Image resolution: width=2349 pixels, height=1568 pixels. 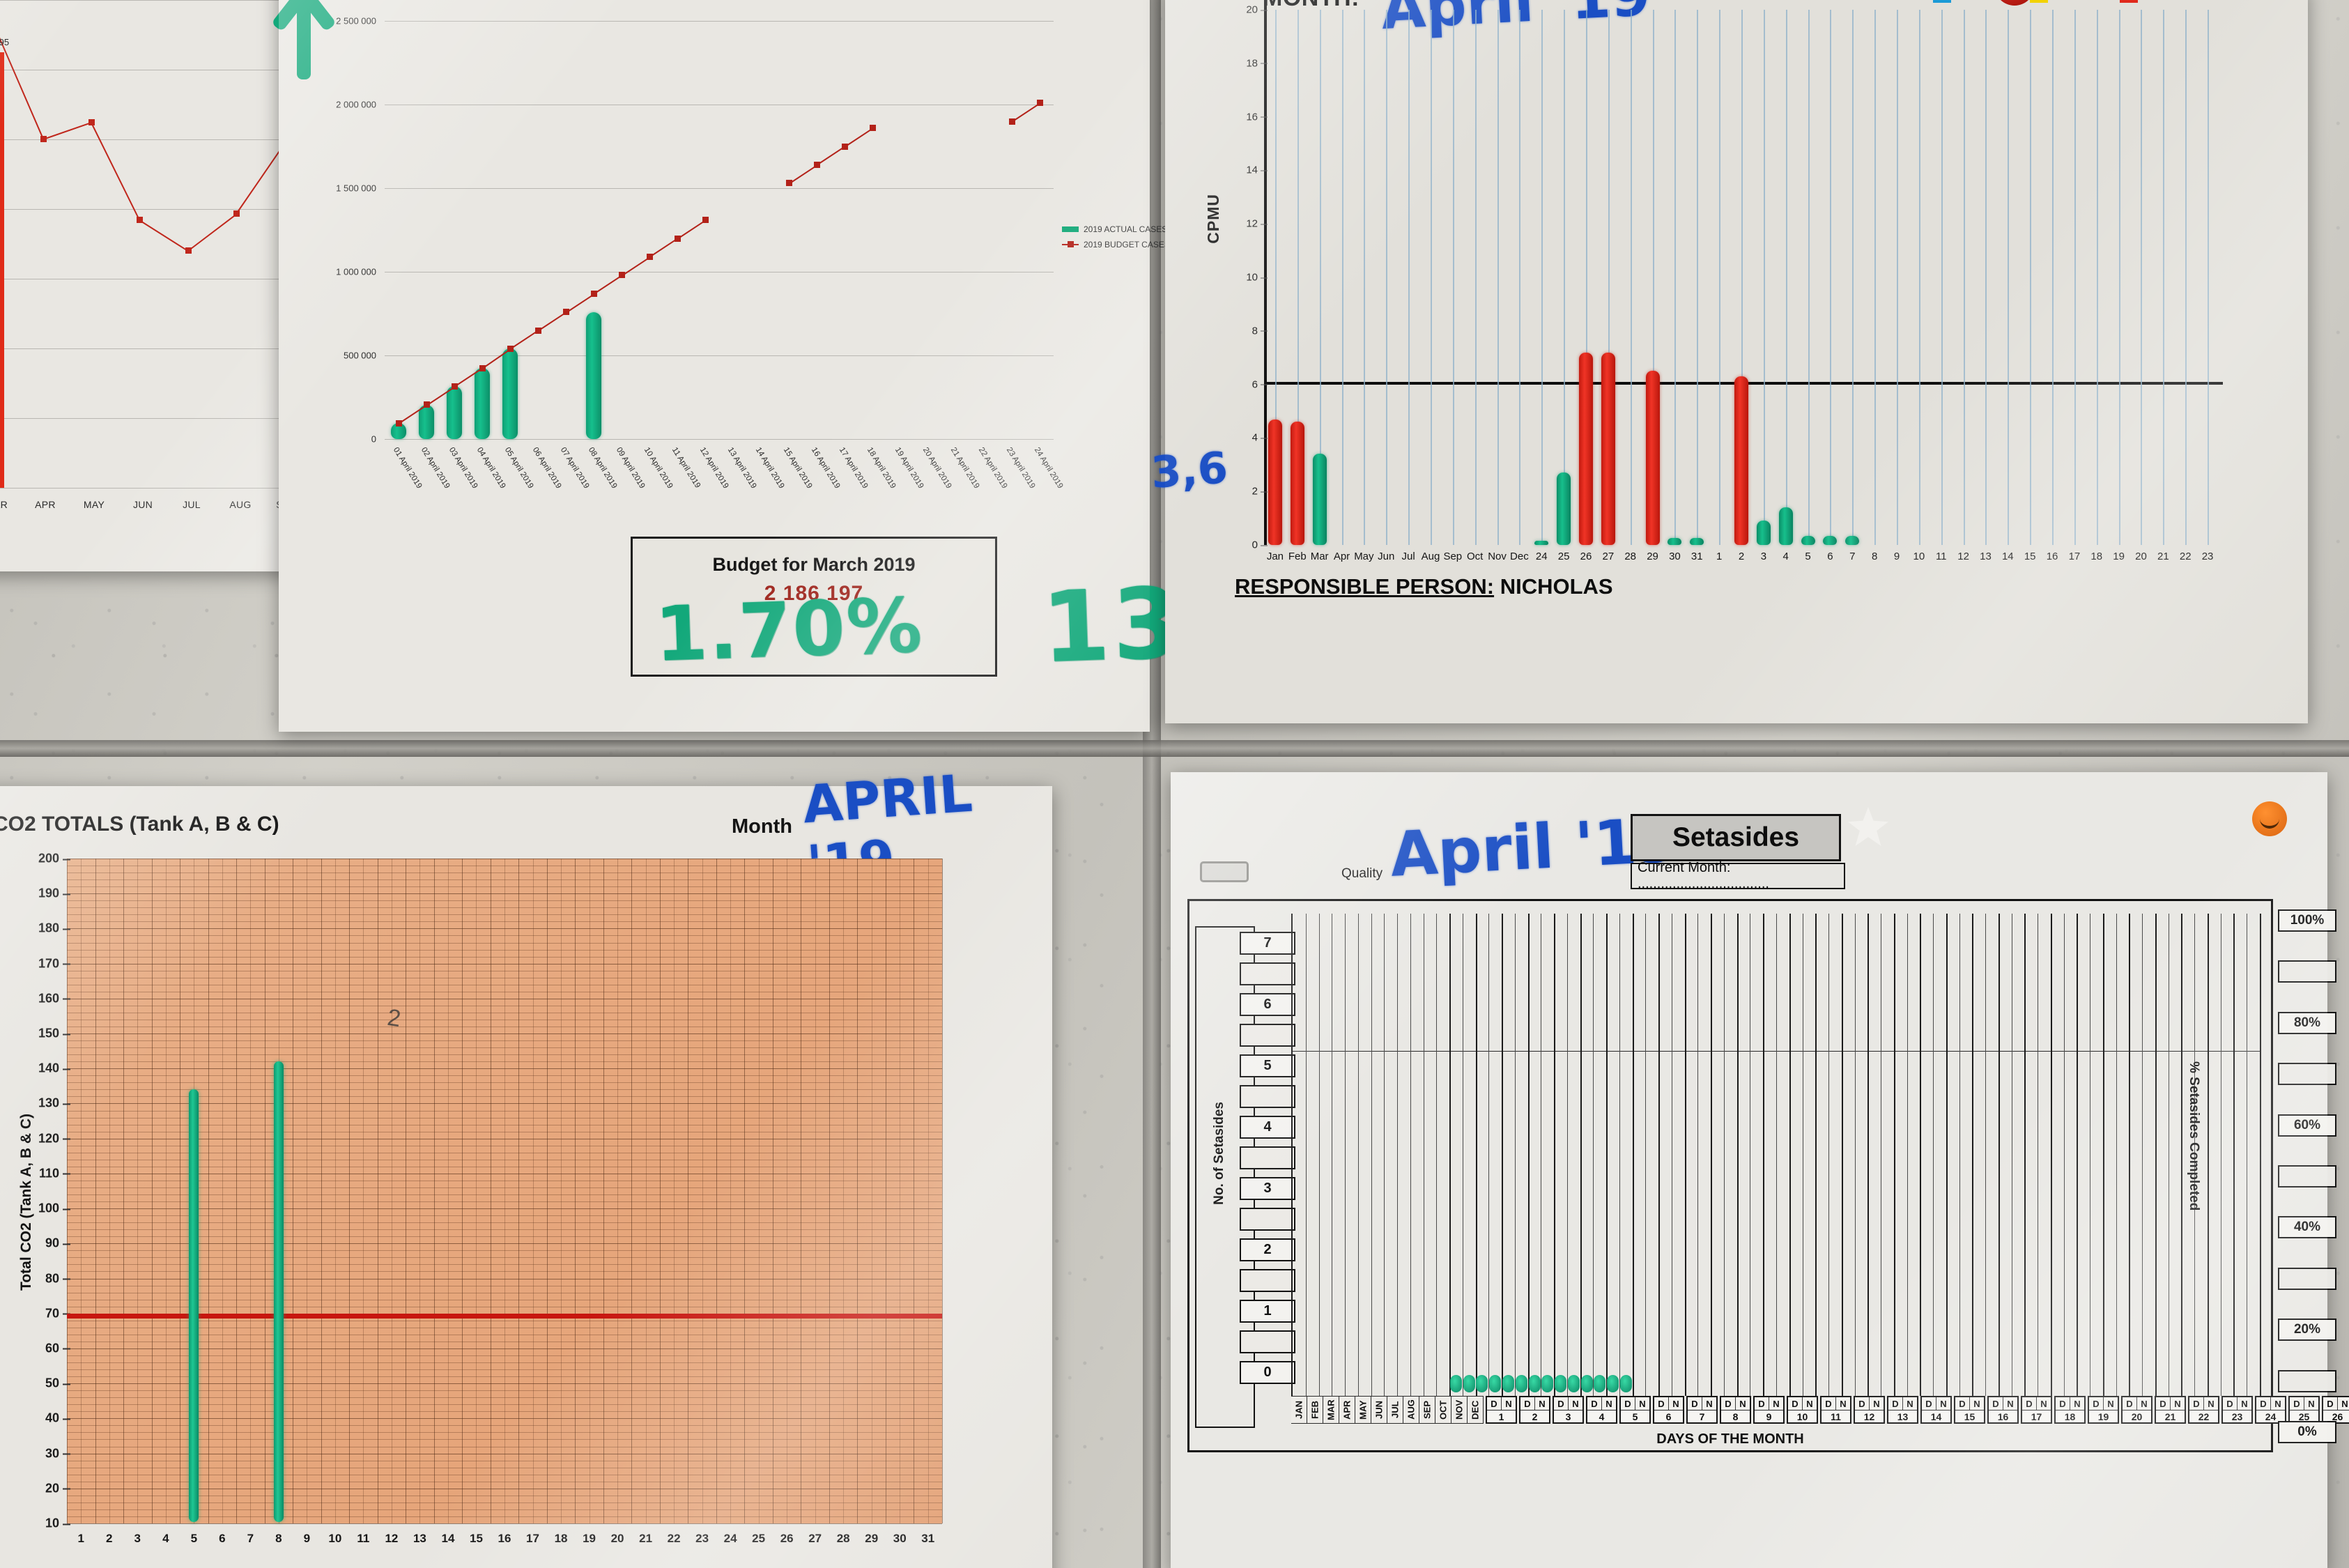 I want to click on x-tick-label: 16 April 2019, so click(x=825, y=468).